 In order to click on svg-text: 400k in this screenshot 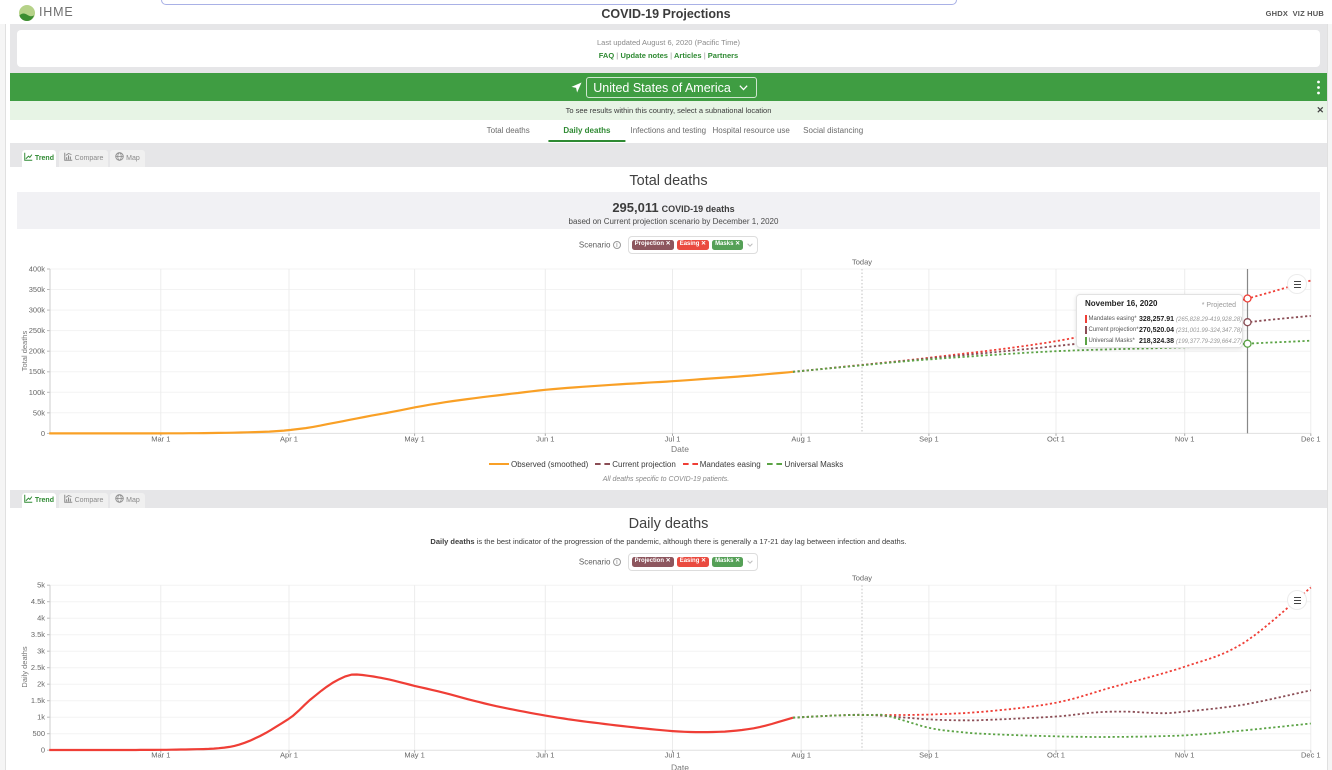, I will do `click(37, 269)`.